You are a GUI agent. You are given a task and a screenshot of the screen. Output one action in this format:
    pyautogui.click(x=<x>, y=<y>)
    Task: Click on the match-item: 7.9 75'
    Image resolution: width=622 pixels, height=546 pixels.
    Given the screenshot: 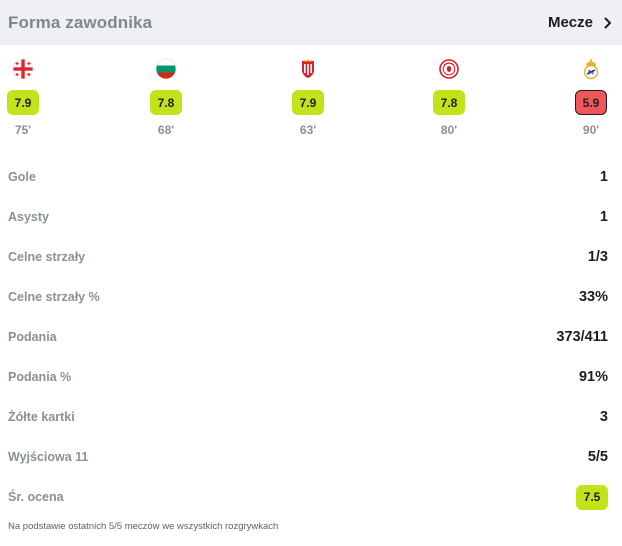 What is the action you would take?
    pyautogui.click(x=26, y=97)
    